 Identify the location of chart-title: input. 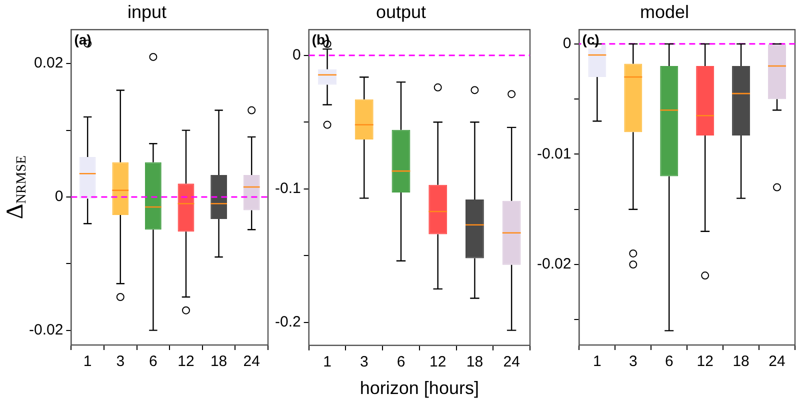
(147, 12).